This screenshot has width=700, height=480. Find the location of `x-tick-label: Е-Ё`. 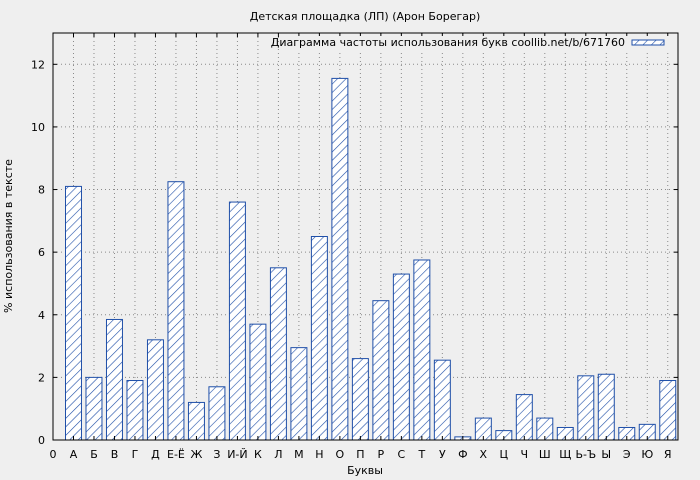

x-tick-label: Е-Ё is located at coordinates (176, 454).